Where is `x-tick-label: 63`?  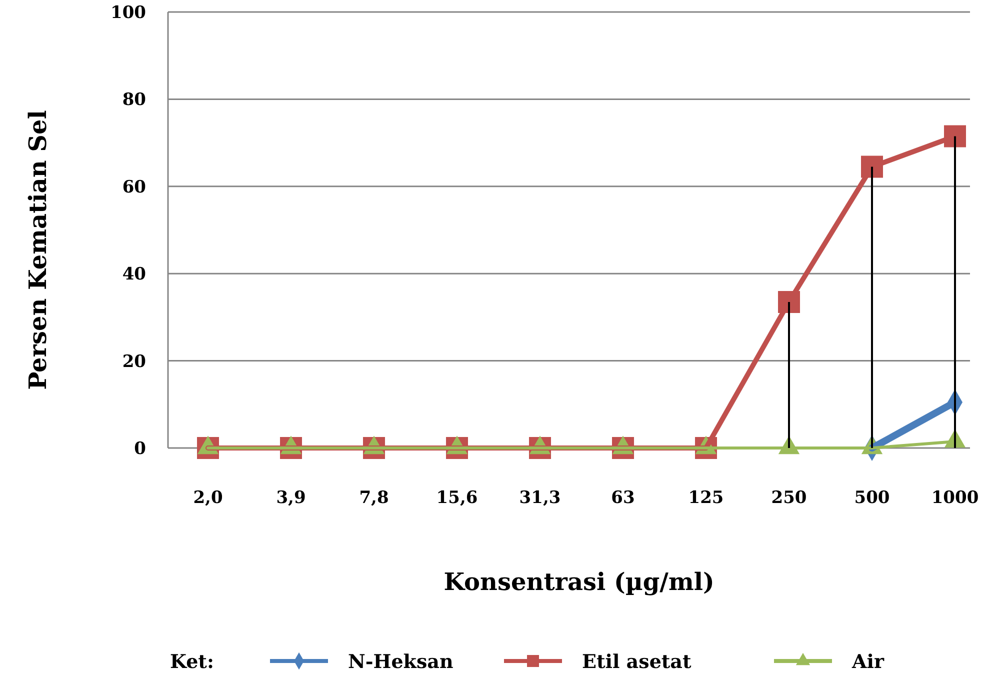
x-tick-label: 63 is located at coordinates (623, 498).